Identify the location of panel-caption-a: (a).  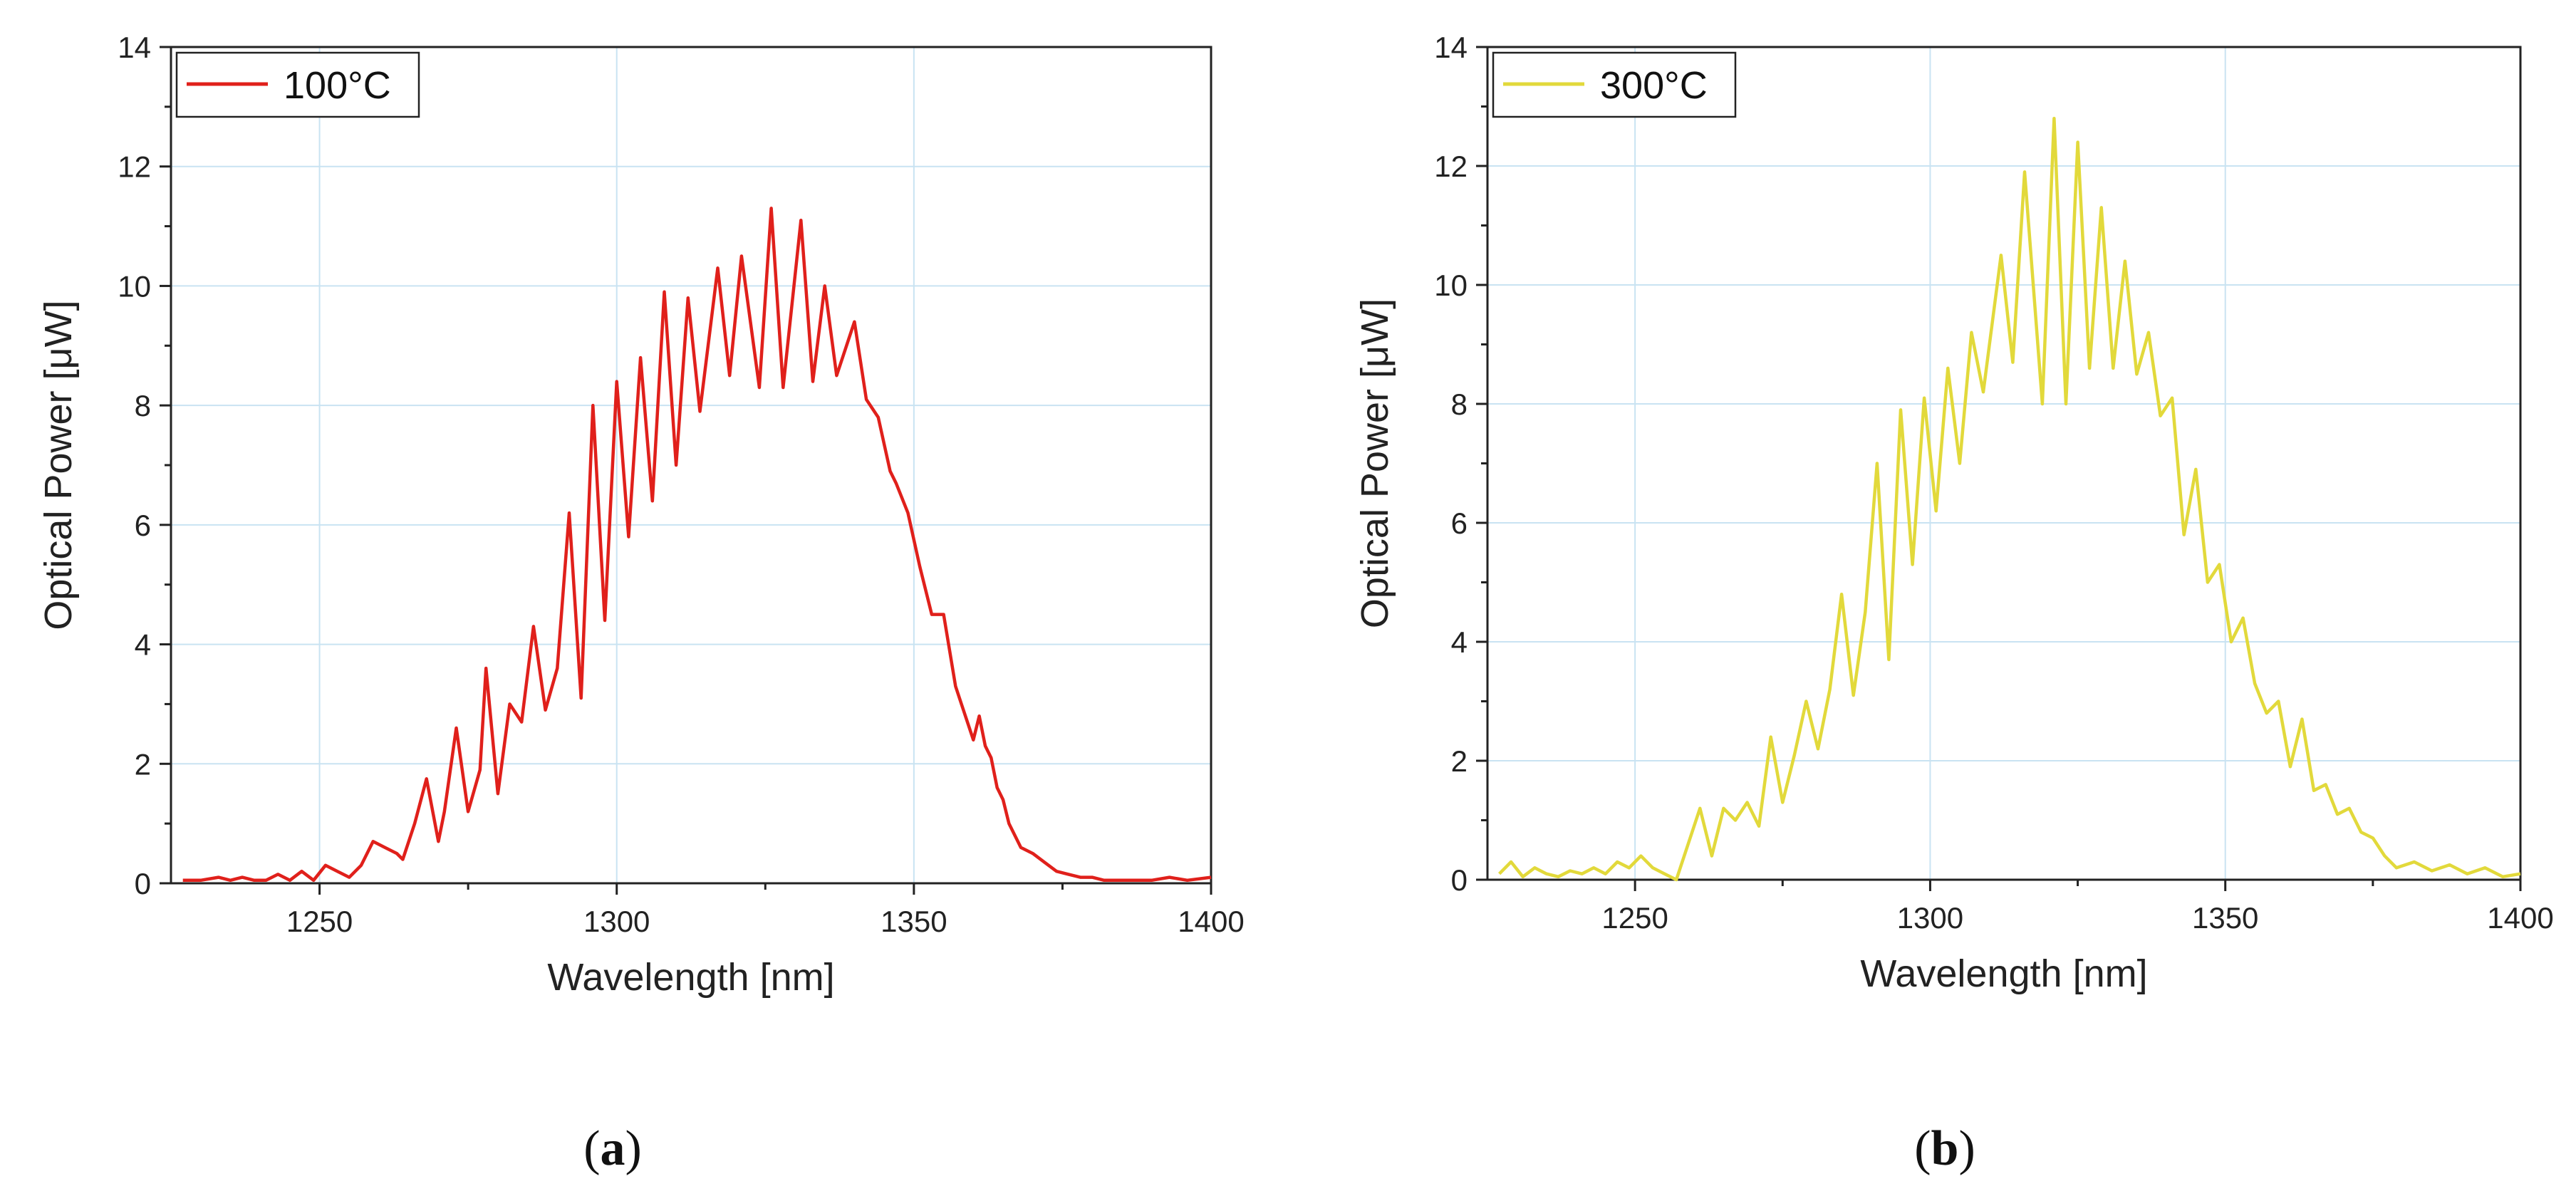
(612, 1148).